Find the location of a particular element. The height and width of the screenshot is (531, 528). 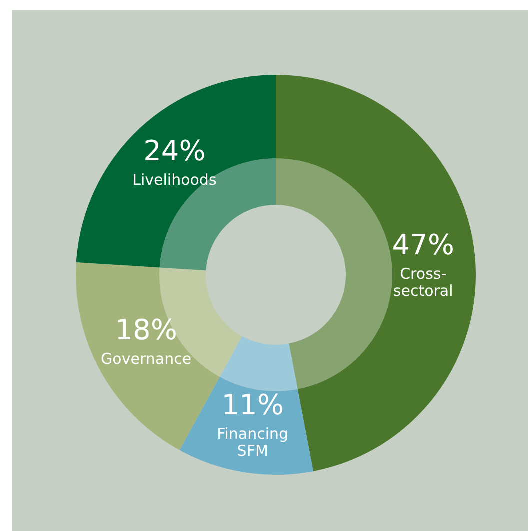

data-label: 47% is located at coordinates (423, 245).